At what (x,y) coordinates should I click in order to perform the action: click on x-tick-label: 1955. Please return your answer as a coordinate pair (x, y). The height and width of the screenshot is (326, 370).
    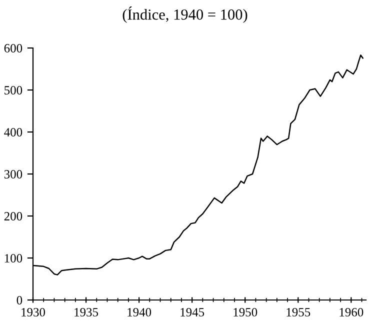
    Looking at the image, I should click on (298, 312).